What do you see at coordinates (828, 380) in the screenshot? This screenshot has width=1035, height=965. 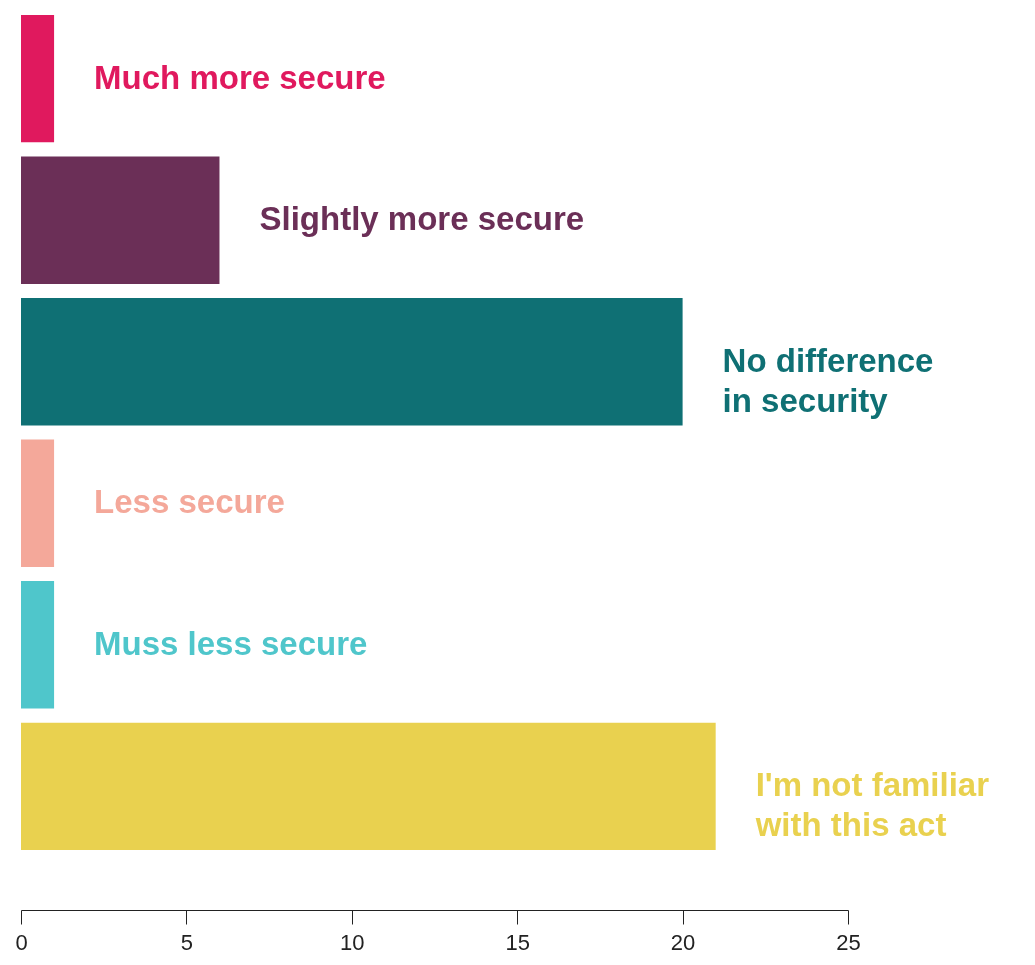 I see `y-tick-label: No difference in security` at bounding box center [828, 380].